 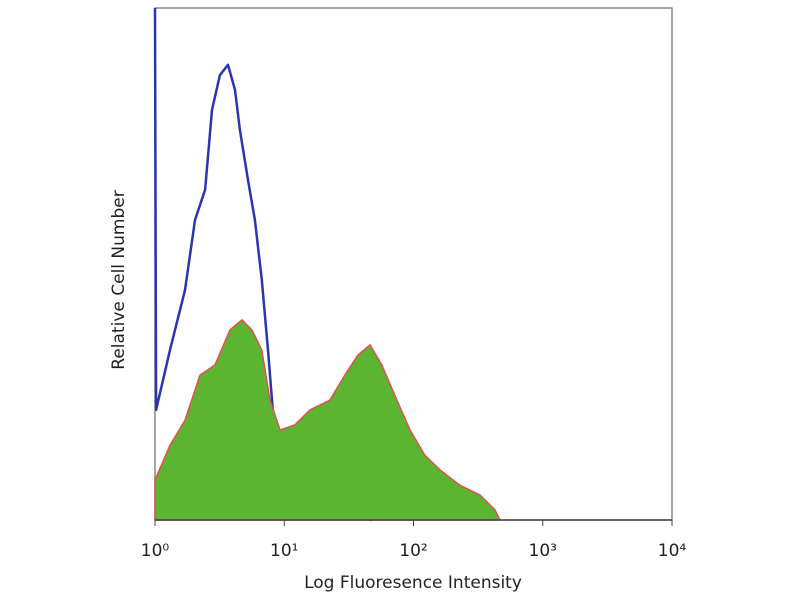 What do you see at coordinates (327, 420) in the screenshot?
I see `histogram-area` at bounding box center [327, 420].